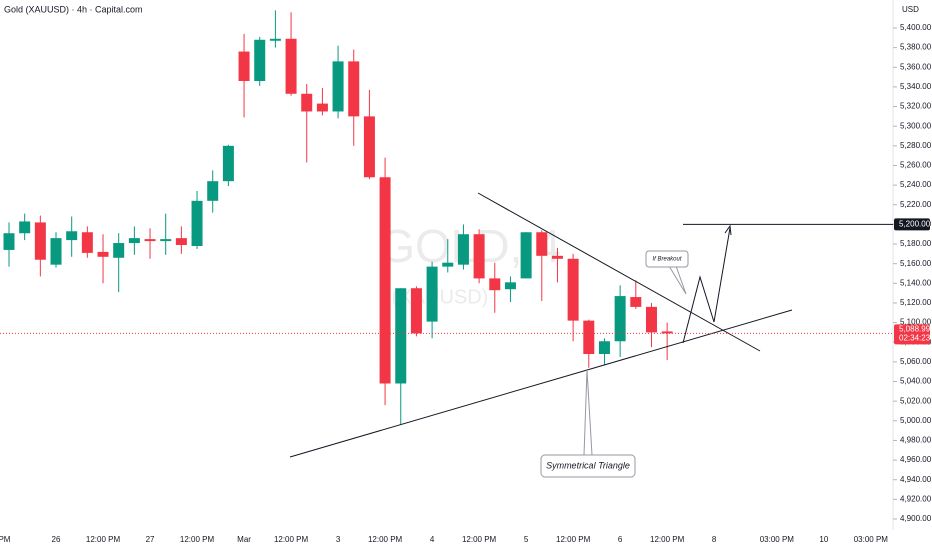 The width and height of the screenshot is (932, 550). I want to click on x-tick-label: 10, so click(823, 539).